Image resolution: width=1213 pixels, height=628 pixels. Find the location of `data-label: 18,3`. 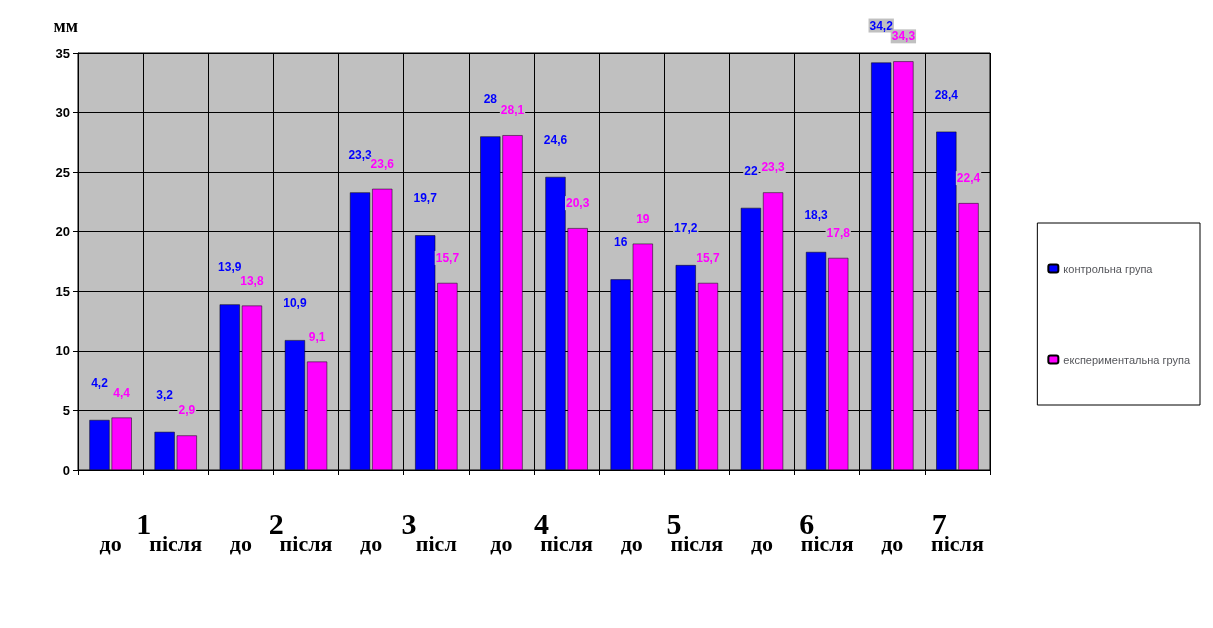

data-label: 18,3 is located at coordinates (816, 214).